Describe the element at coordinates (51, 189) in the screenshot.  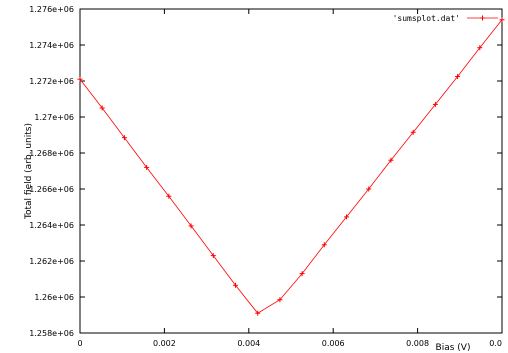
I see `y-tick-label: 1.266e+06` at that location.